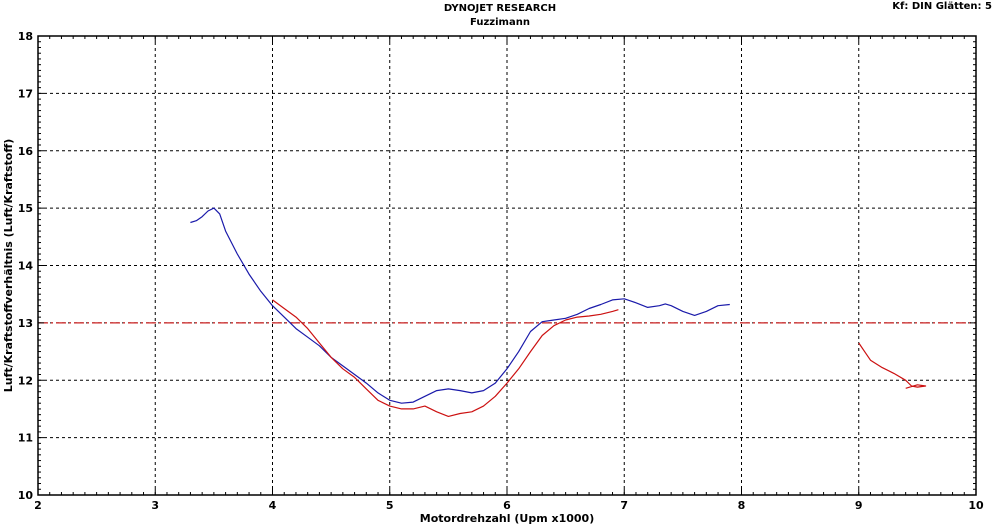 The width and height of the screenshot is (1000, 526). Describe the element at coordinates (26, 495) in the screenshot. I see `y-tick-label: 10` at that location.